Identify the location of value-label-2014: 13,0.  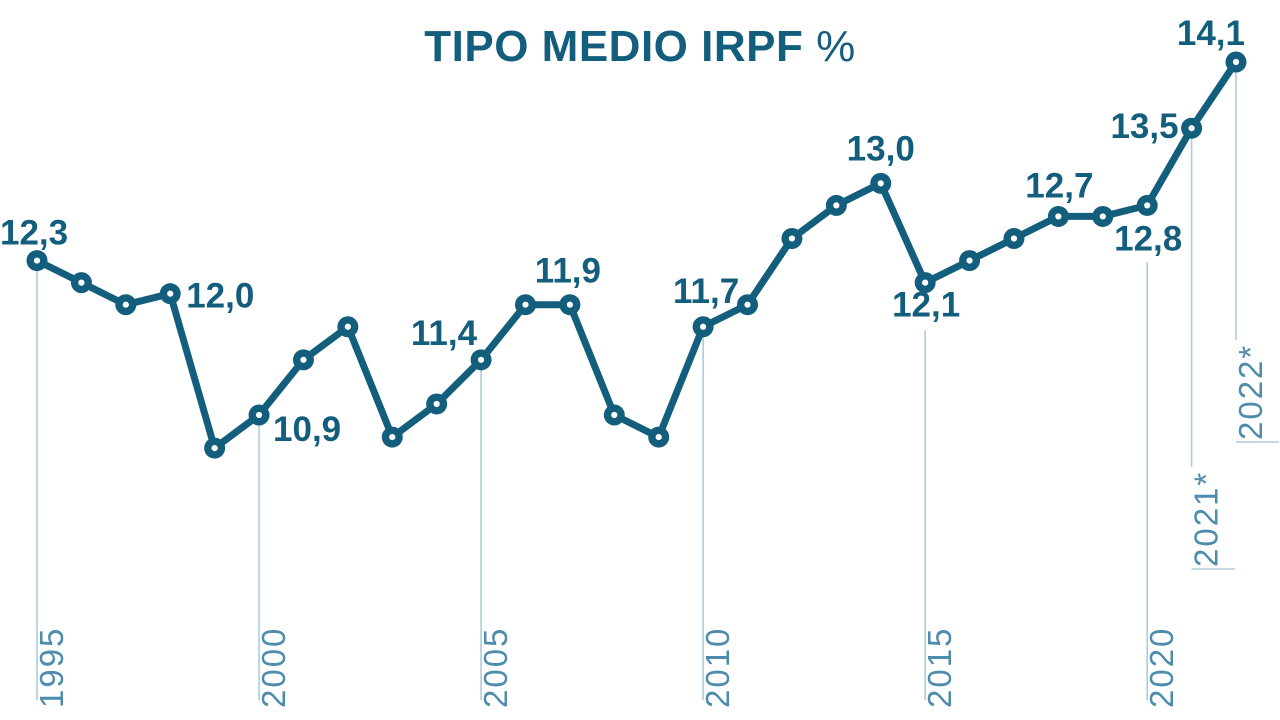
(881, 148).